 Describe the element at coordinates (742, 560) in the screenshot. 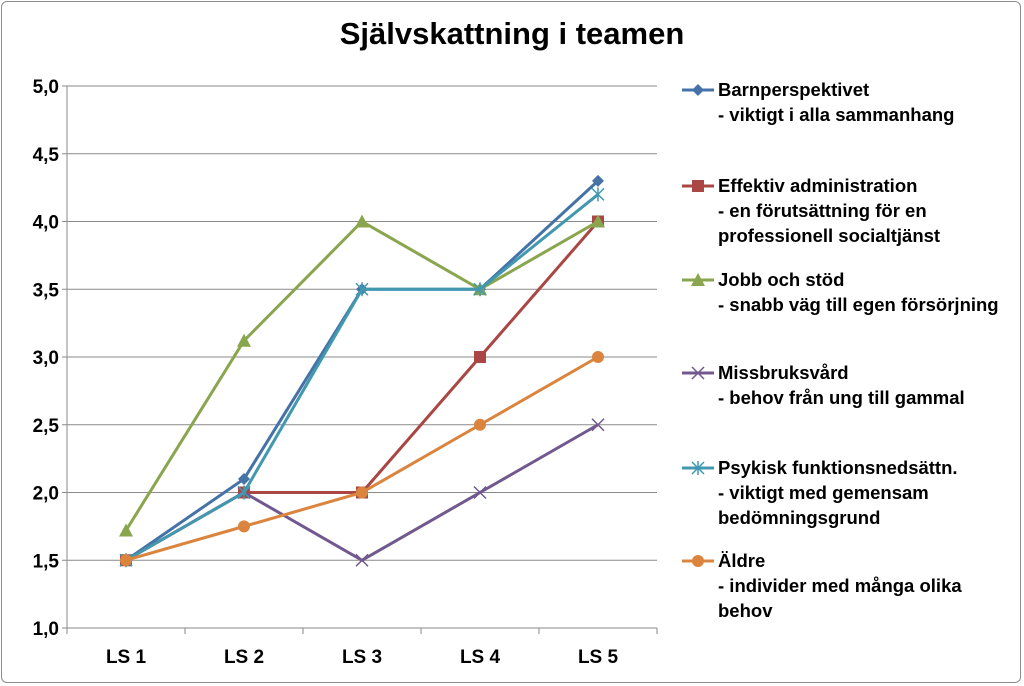

I see `legend-label: Äldre` at that location.